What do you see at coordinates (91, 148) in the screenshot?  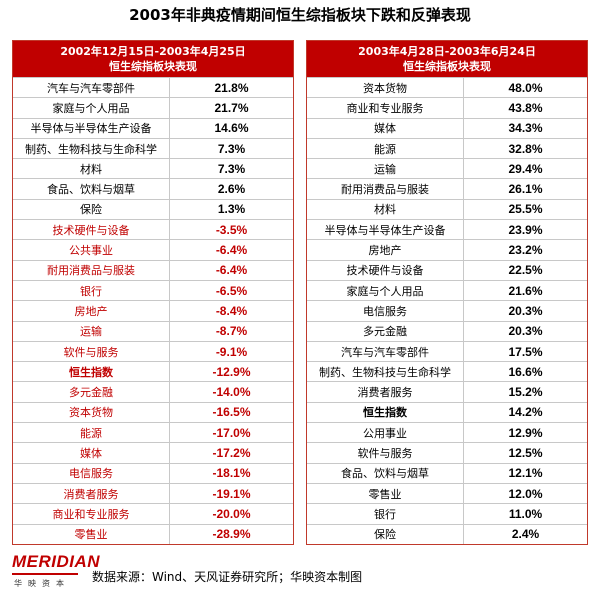 I see `sector-name: 制药、生物科技与生命科学` at bounding box center [91, 148].